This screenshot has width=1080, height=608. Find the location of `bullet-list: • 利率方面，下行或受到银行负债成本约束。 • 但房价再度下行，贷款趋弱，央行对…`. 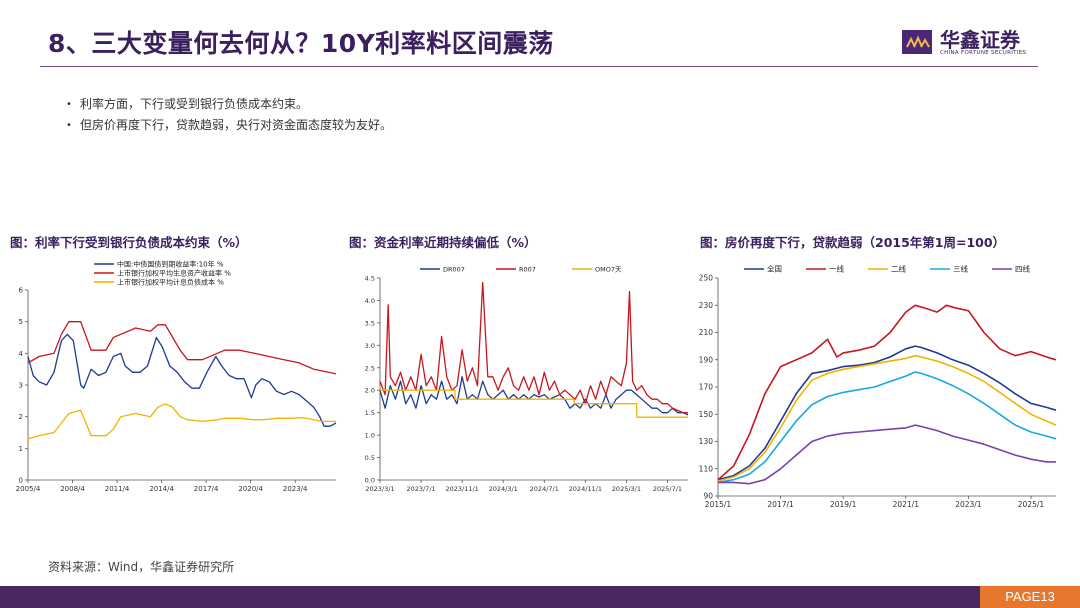

bullet-list: • 利率方面，下行或受到银行负债成本约束。 • 但房价再度下行，贷款趋弱，央行对… is located at coordinates (229, 115).